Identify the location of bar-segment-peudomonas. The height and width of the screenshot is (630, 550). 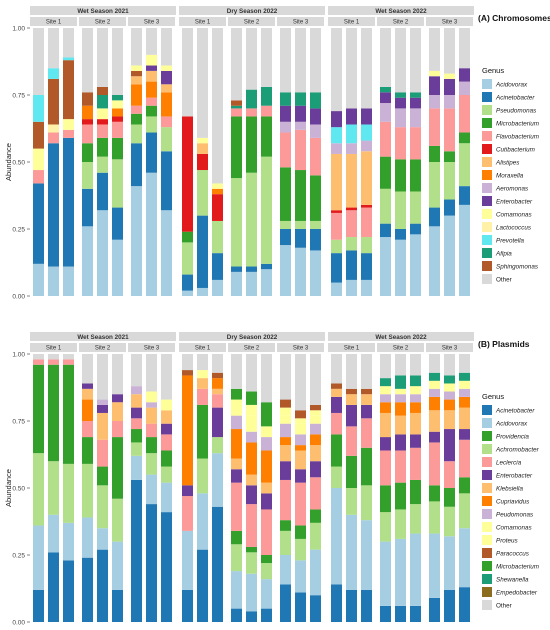
(400, 398).